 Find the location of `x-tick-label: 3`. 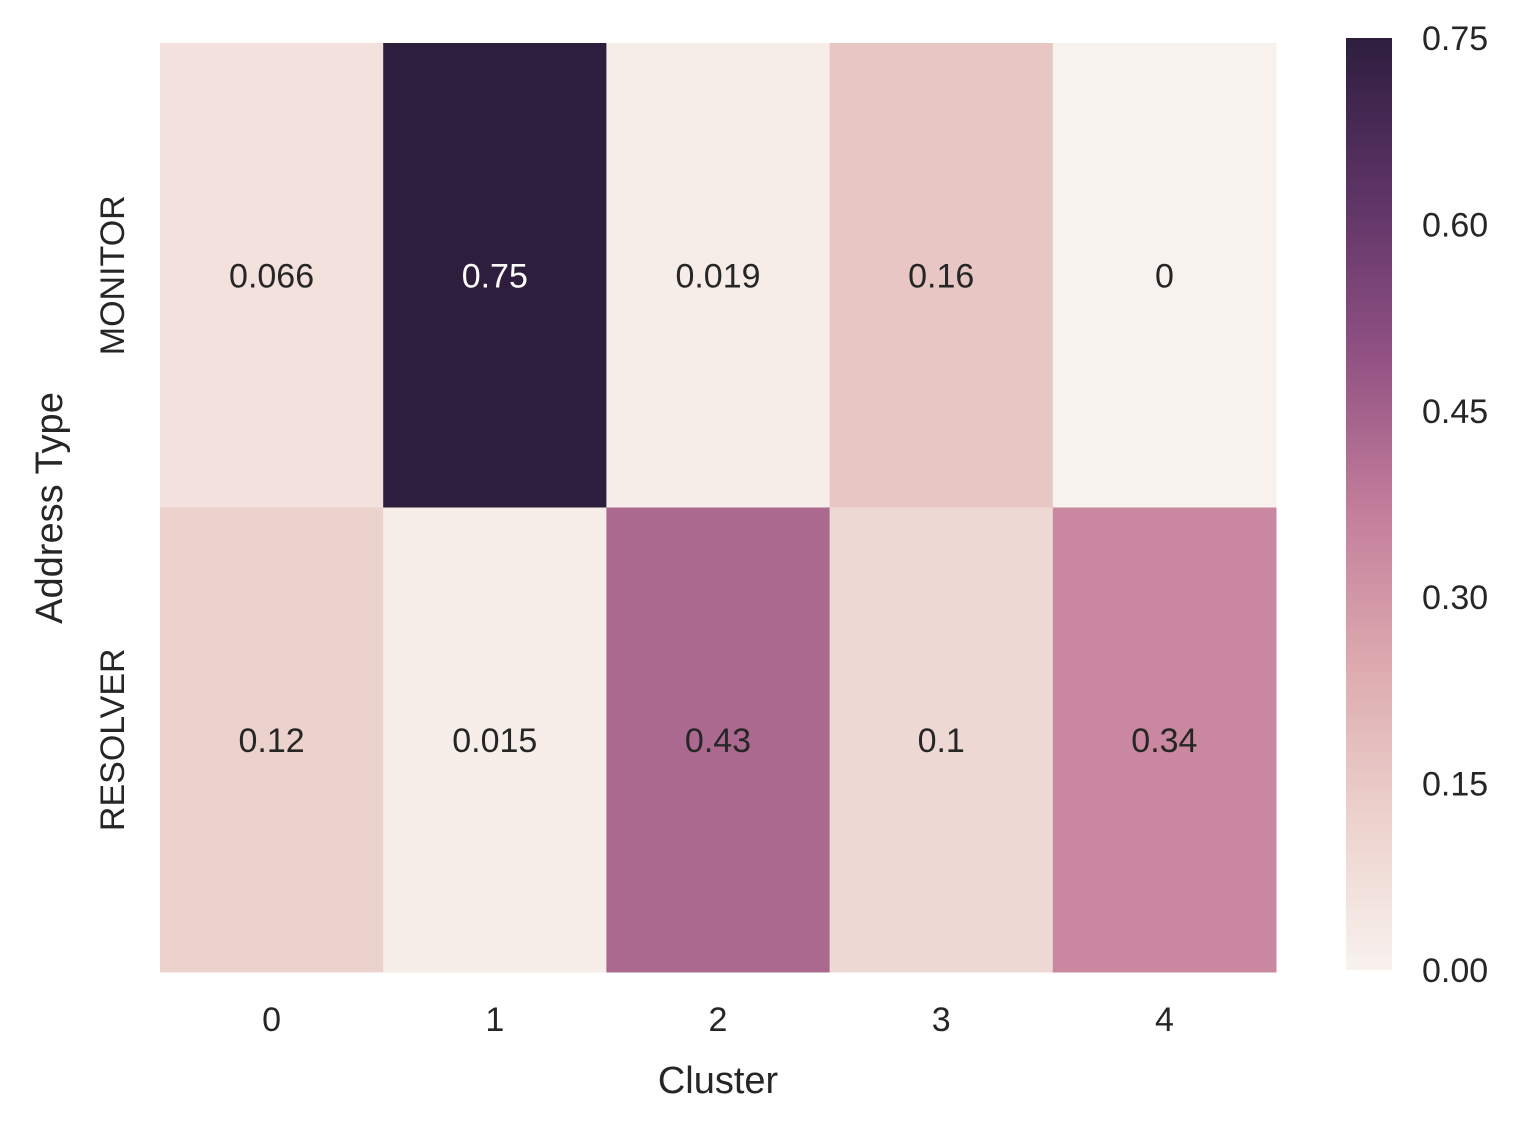

x-tick-label: 3 is located at coordinates (941, 1020).